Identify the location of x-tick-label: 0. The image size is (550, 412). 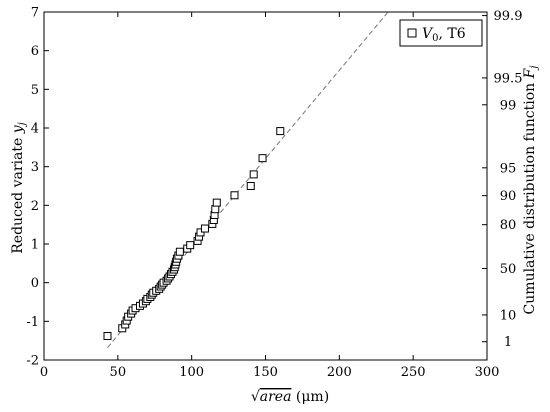
(44, 372).